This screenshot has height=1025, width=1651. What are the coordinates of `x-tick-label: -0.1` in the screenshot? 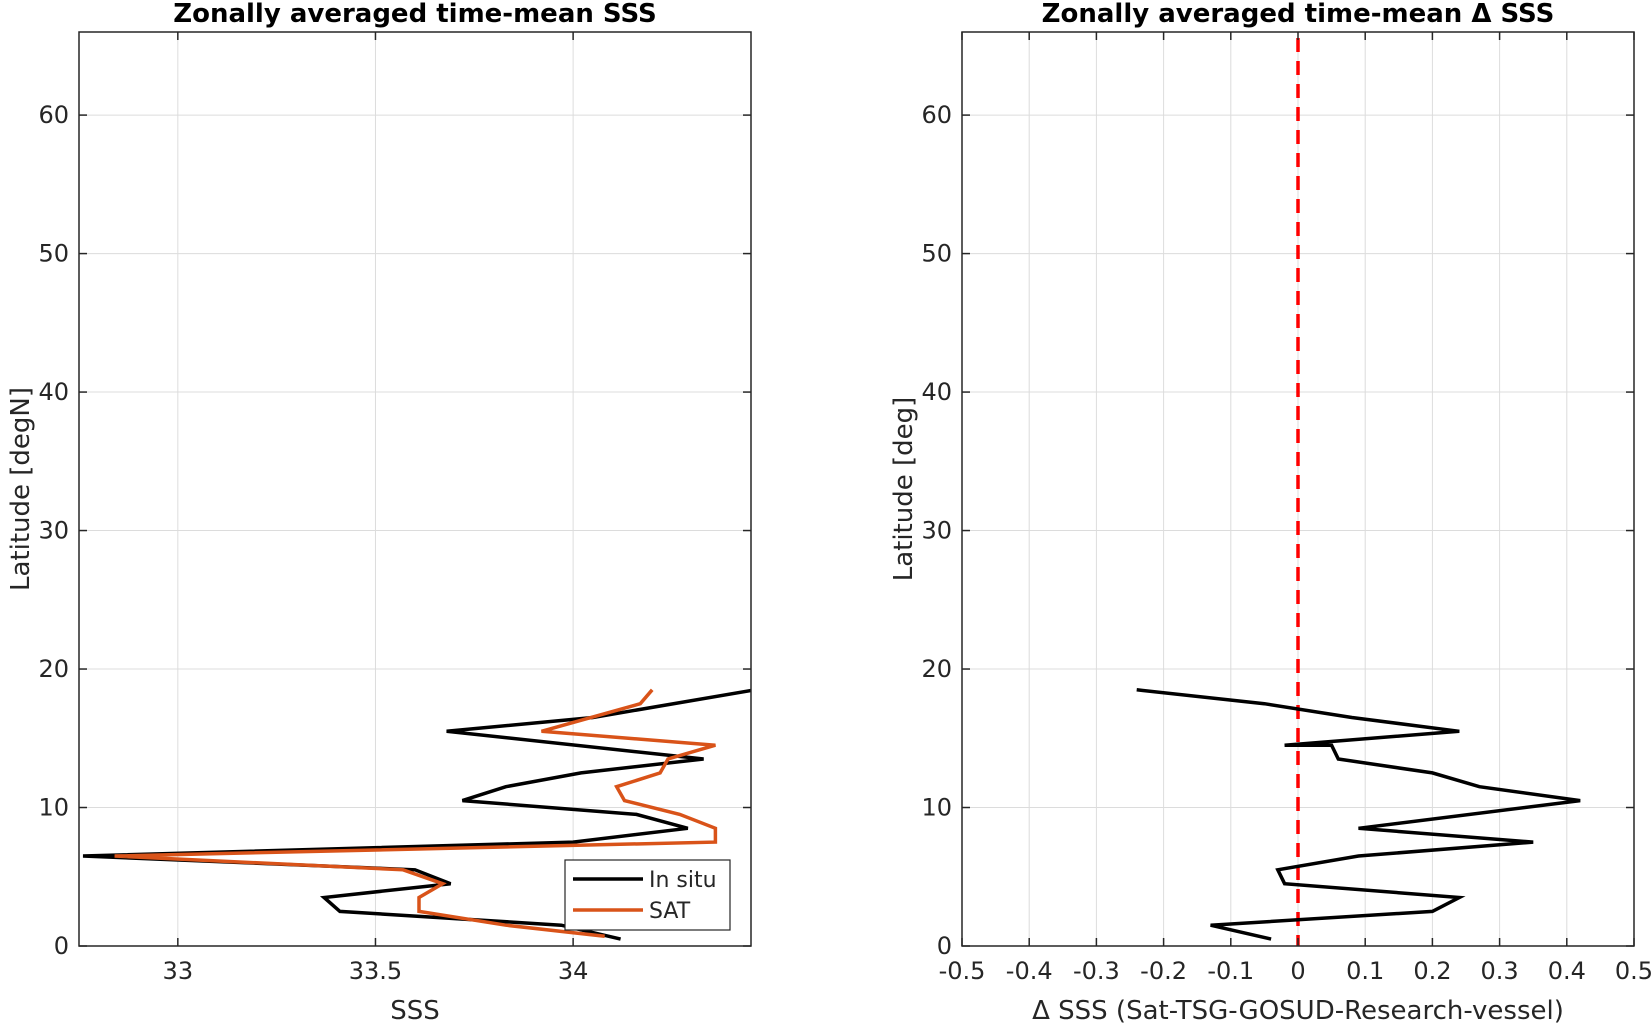 It's located at (1230, 971).